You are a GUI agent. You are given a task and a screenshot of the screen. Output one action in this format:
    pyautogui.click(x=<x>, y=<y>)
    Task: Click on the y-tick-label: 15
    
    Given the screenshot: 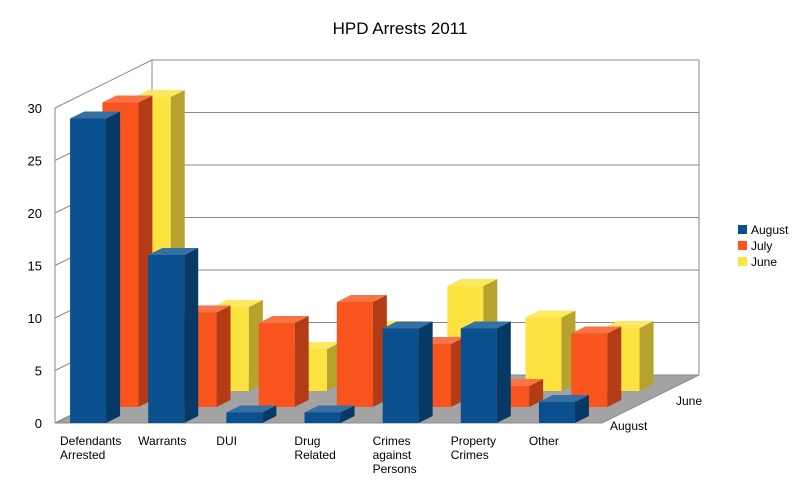 What is the action you would take?
    pyautogui.click(x=35, y=266)
    